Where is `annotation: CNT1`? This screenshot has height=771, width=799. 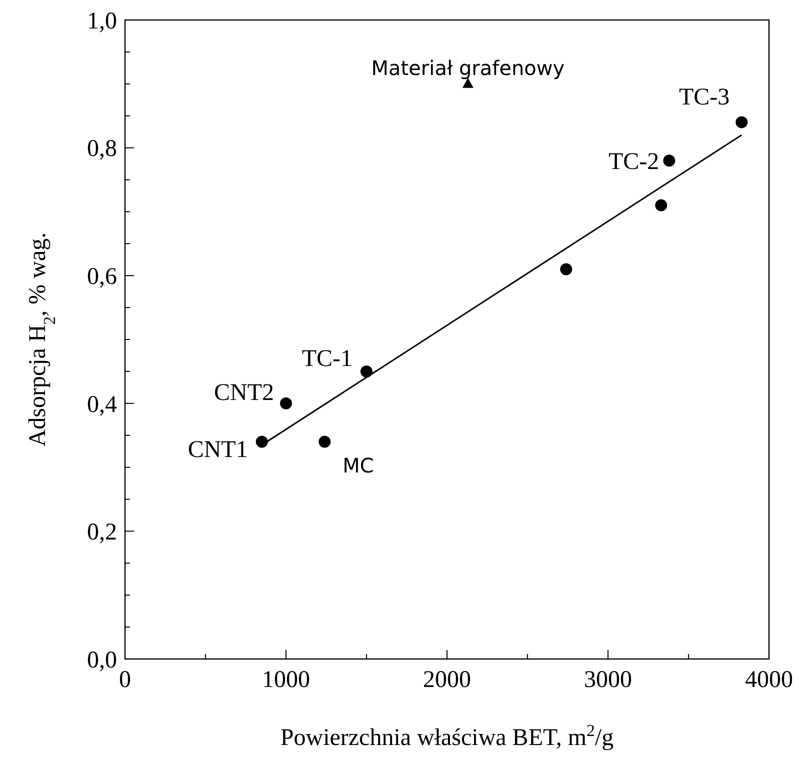 annotation: CNT1 is located at coordinates (218, 450).